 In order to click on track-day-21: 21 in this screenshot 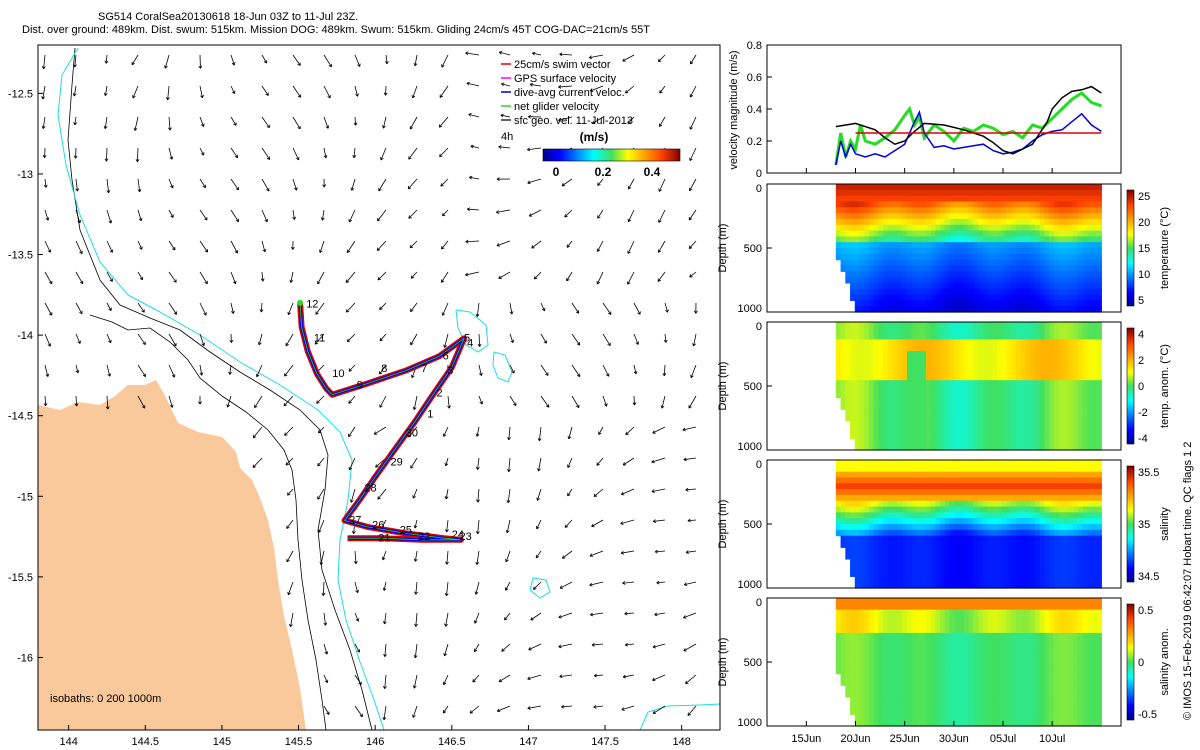, I will do `click(384, 538)`.